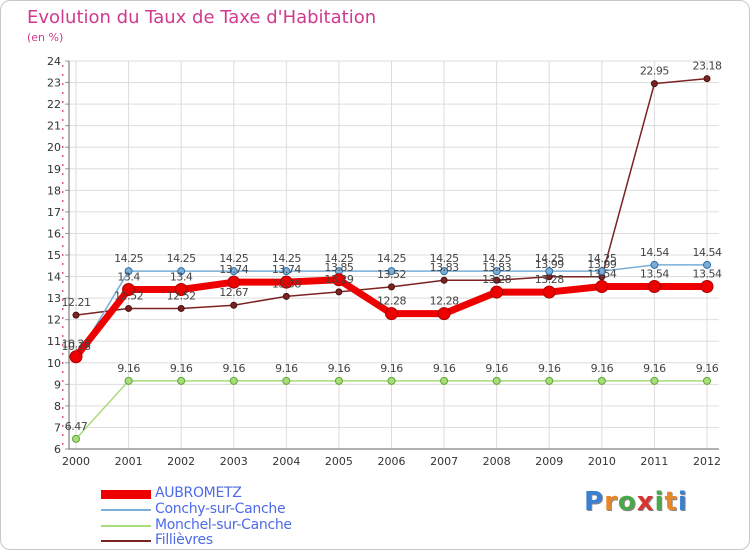 The image size is (750, 550). Describe the element at coordinates (286, 283) in the screenshot. I see `data-label-fillievres: 13.08` at that location.